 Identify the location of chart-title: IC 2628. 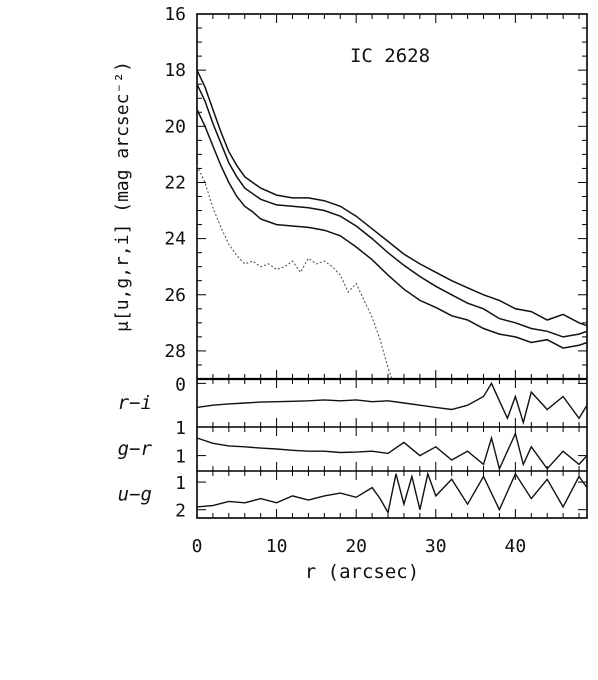
(390, 56).